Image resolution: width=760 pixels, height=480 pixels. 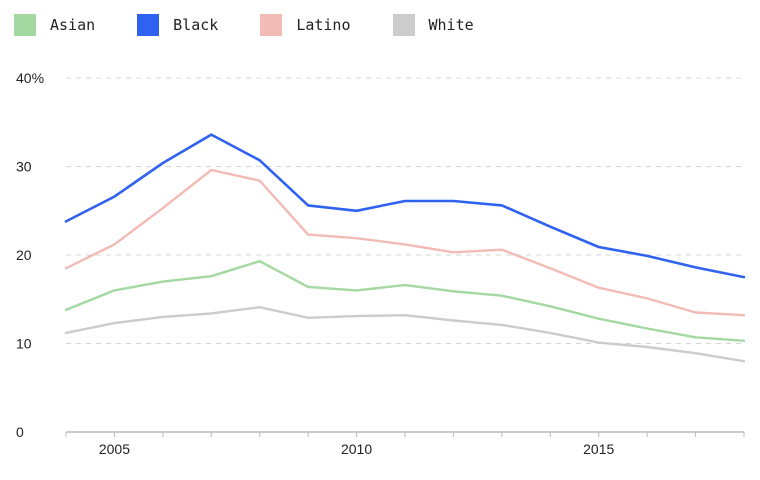 What do you see at coordinates (20, 432) in the screenshot?
I see `y-tick-label: 0` at bounding box center [20, 432].